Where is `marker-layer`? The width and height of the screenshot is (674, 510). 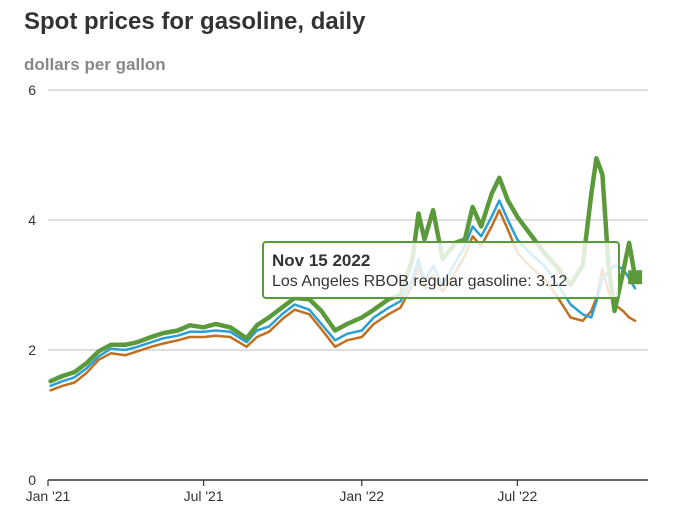 marker-layer is located at coordinates (635, 277).